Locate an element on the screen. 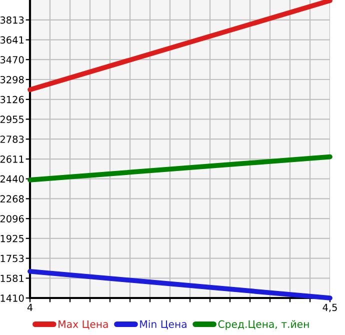 The width and height of the screenshot is (345, 335). y-tick-label: 2783 is located at coordinates (12, 139).